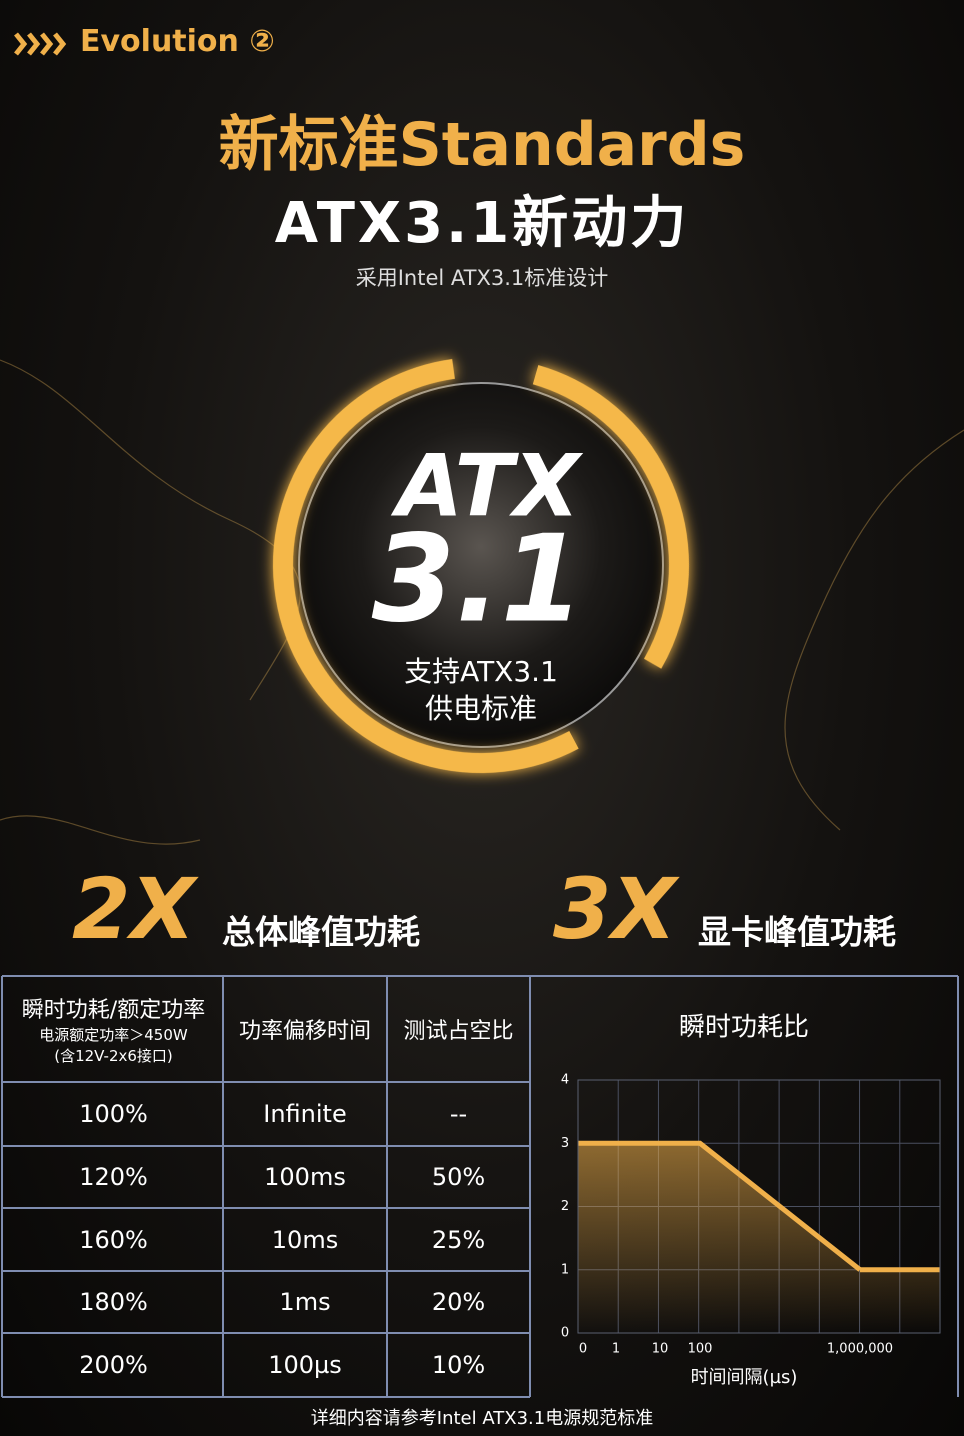 This screenshot has height=1436, width=964. Describe the element at coordinates (616, 1349) in the screenshot. I see `x-tick-label: 1` at that location.